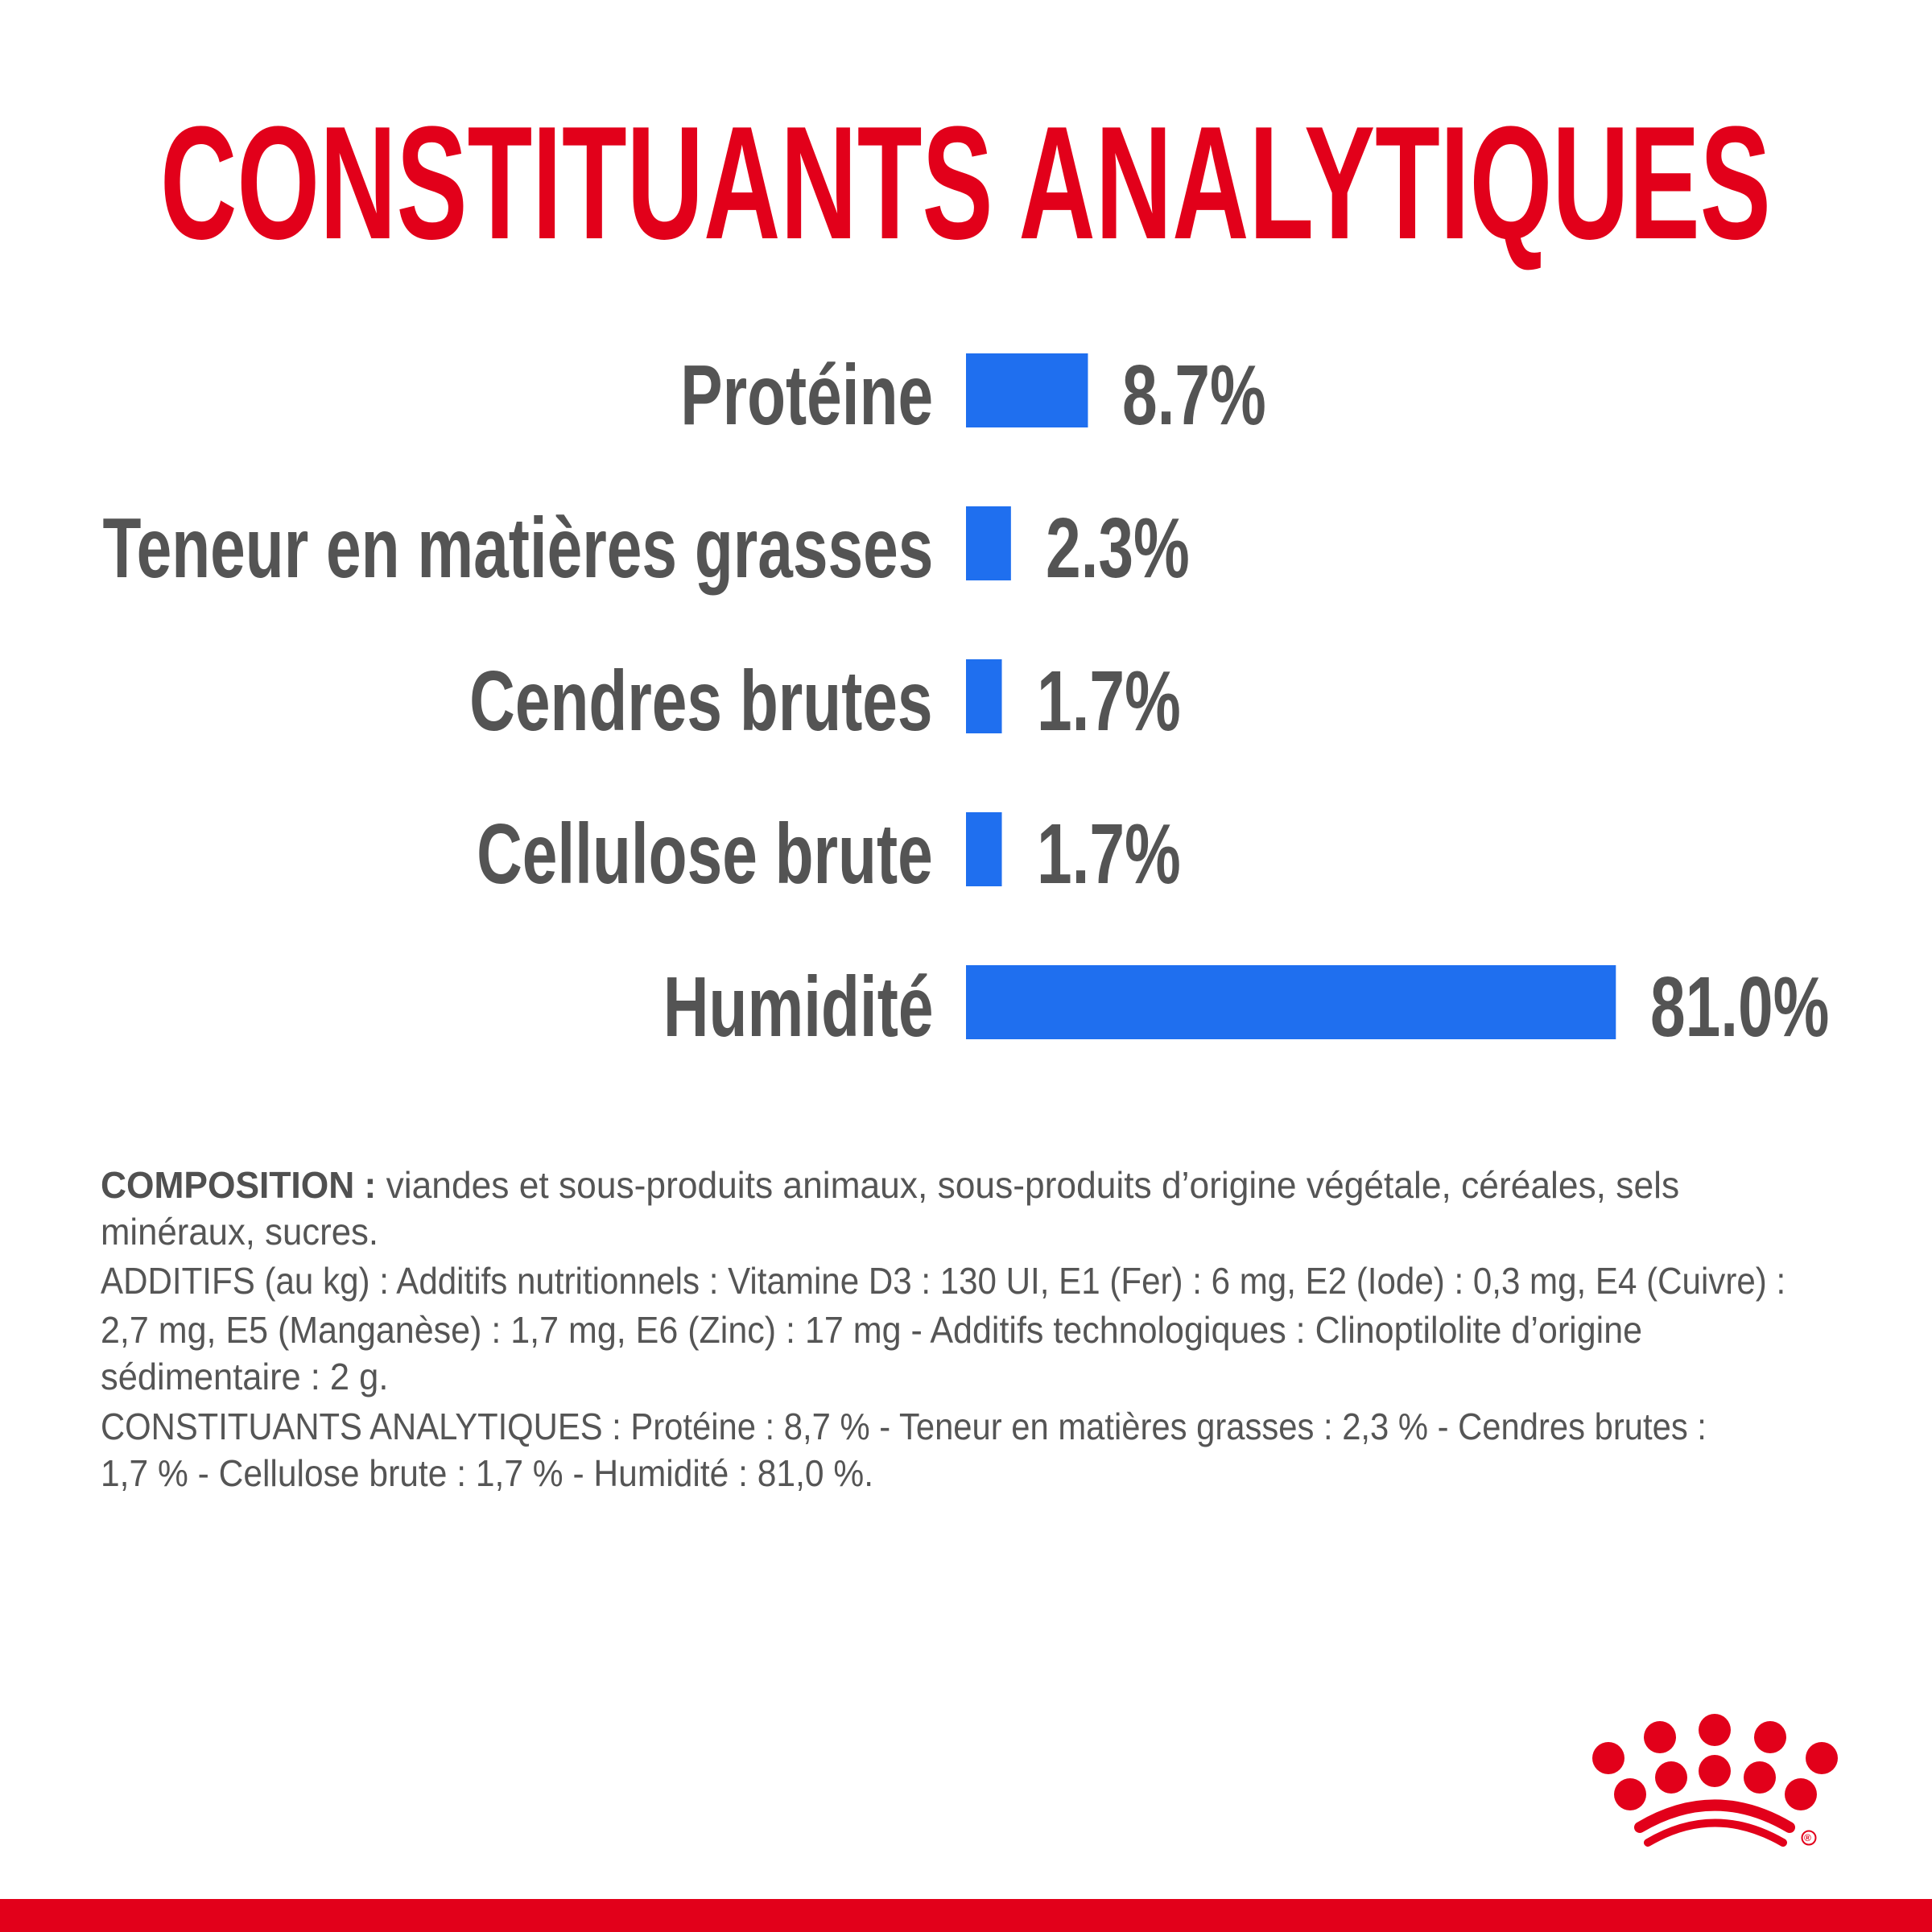  I want to click on value-label: 2.3%, so click(1117, 548).